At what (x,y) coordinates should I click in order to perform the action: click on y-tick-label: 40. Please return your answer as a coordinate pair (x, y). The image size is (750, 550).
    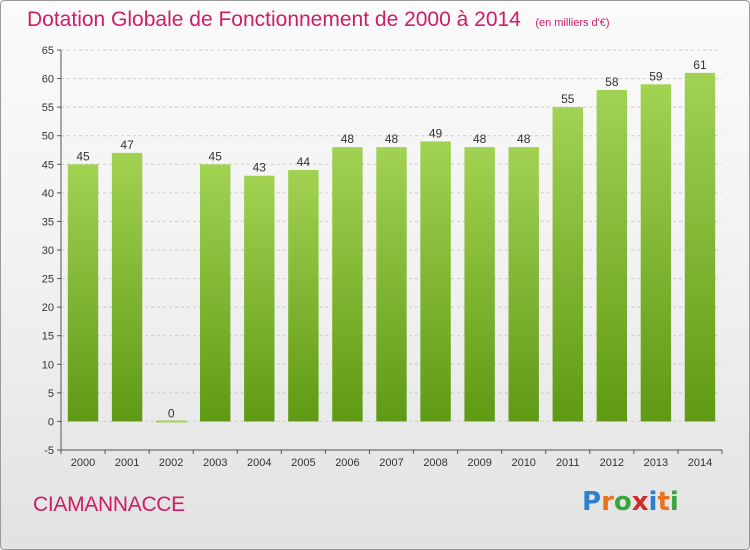
    Looking at the image, I should click on (48, 194).